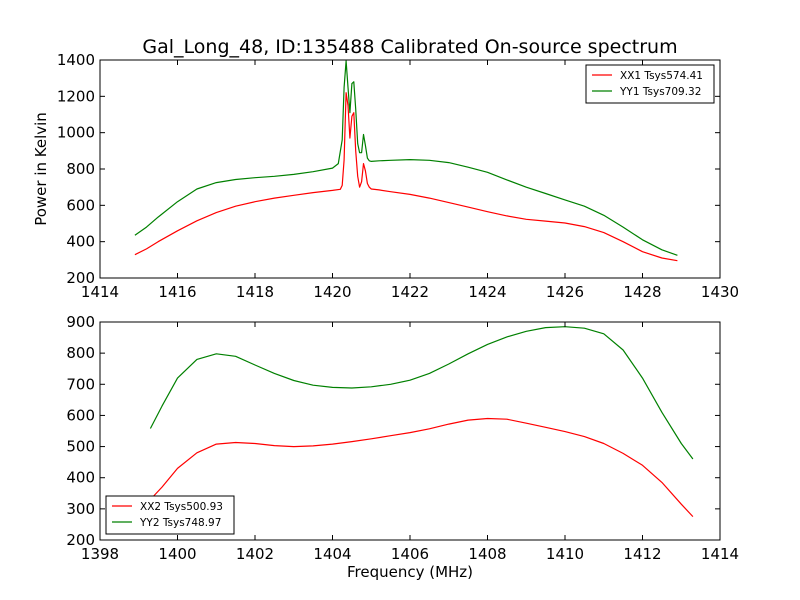 This screenshot has width=800, height=600. What do you see at coordinates (565, 554) in the screenshot?
I see `x-tick-label: 1410` at bounding box center [565, 554].